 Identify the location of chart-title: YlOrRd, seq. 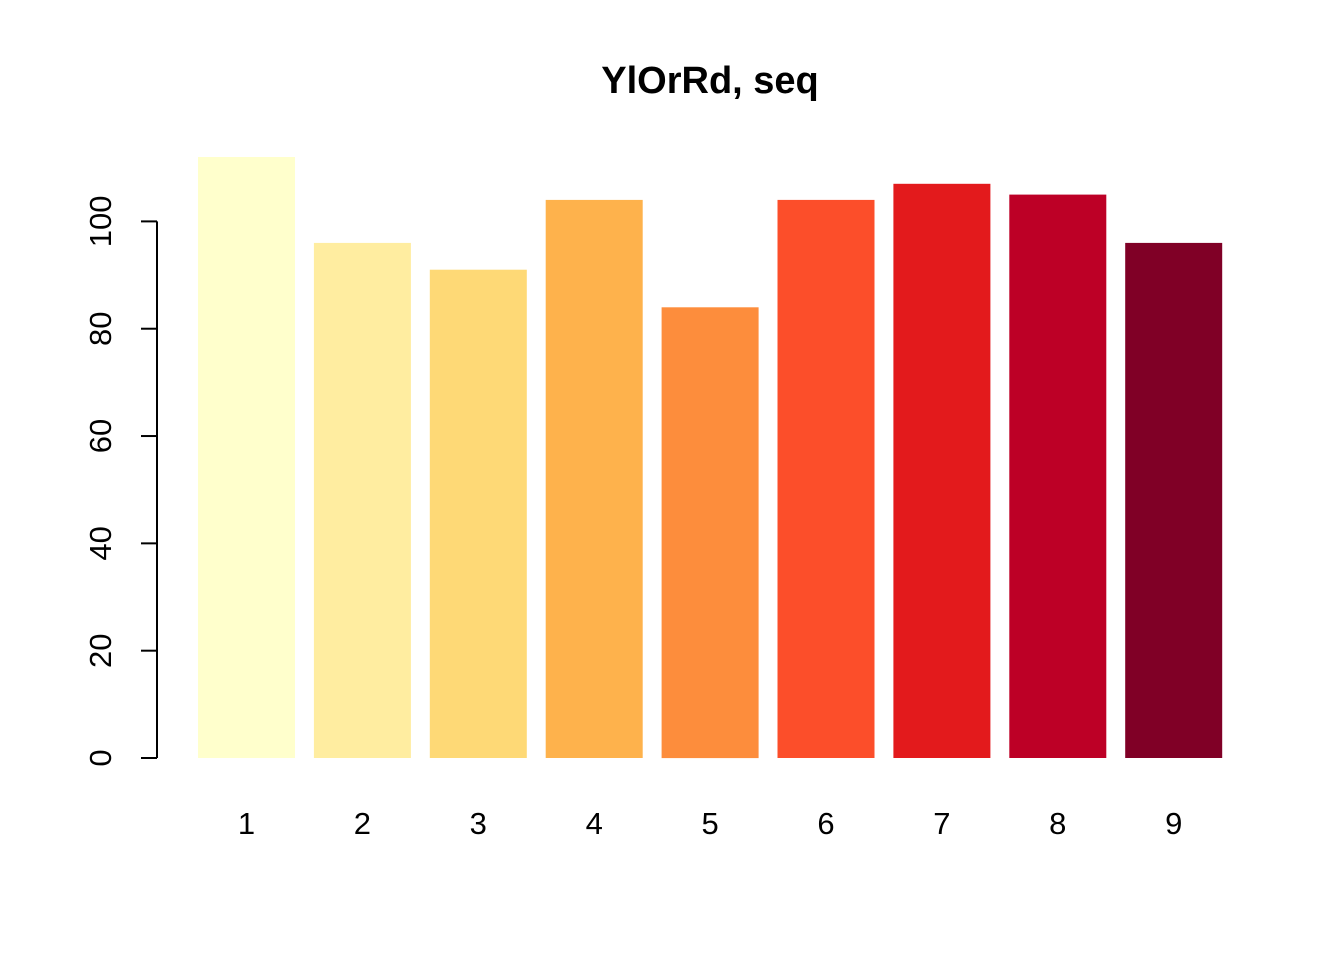
(710, 81).